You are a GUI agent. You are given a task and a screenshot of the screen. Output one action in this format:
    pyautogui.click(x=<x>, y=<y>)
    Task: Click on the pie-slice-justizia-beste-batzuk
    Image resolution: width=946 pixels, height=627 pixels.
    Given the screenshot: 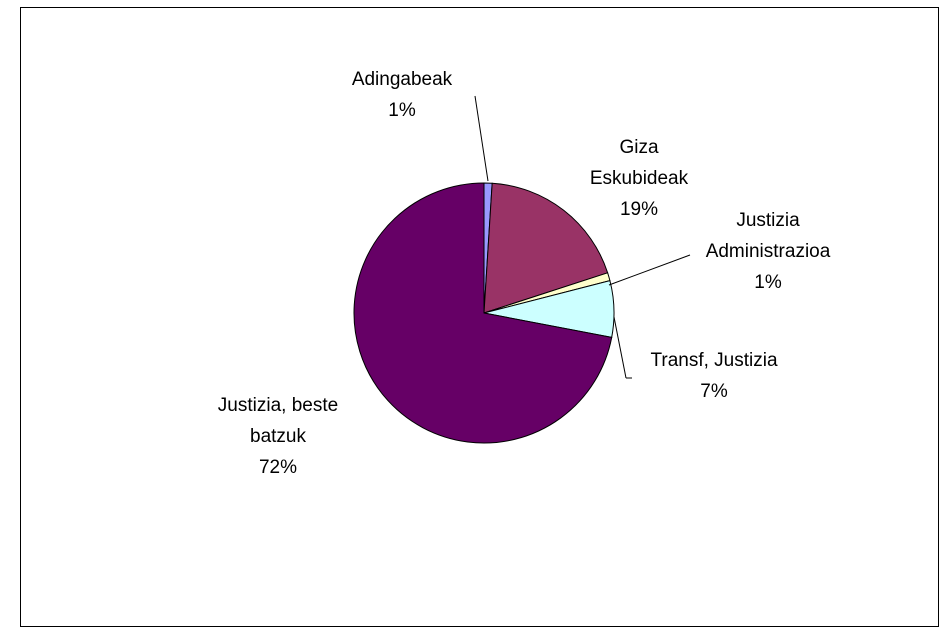 What is the action you would take?
    pyautogui.click(x=483, y=313)
    